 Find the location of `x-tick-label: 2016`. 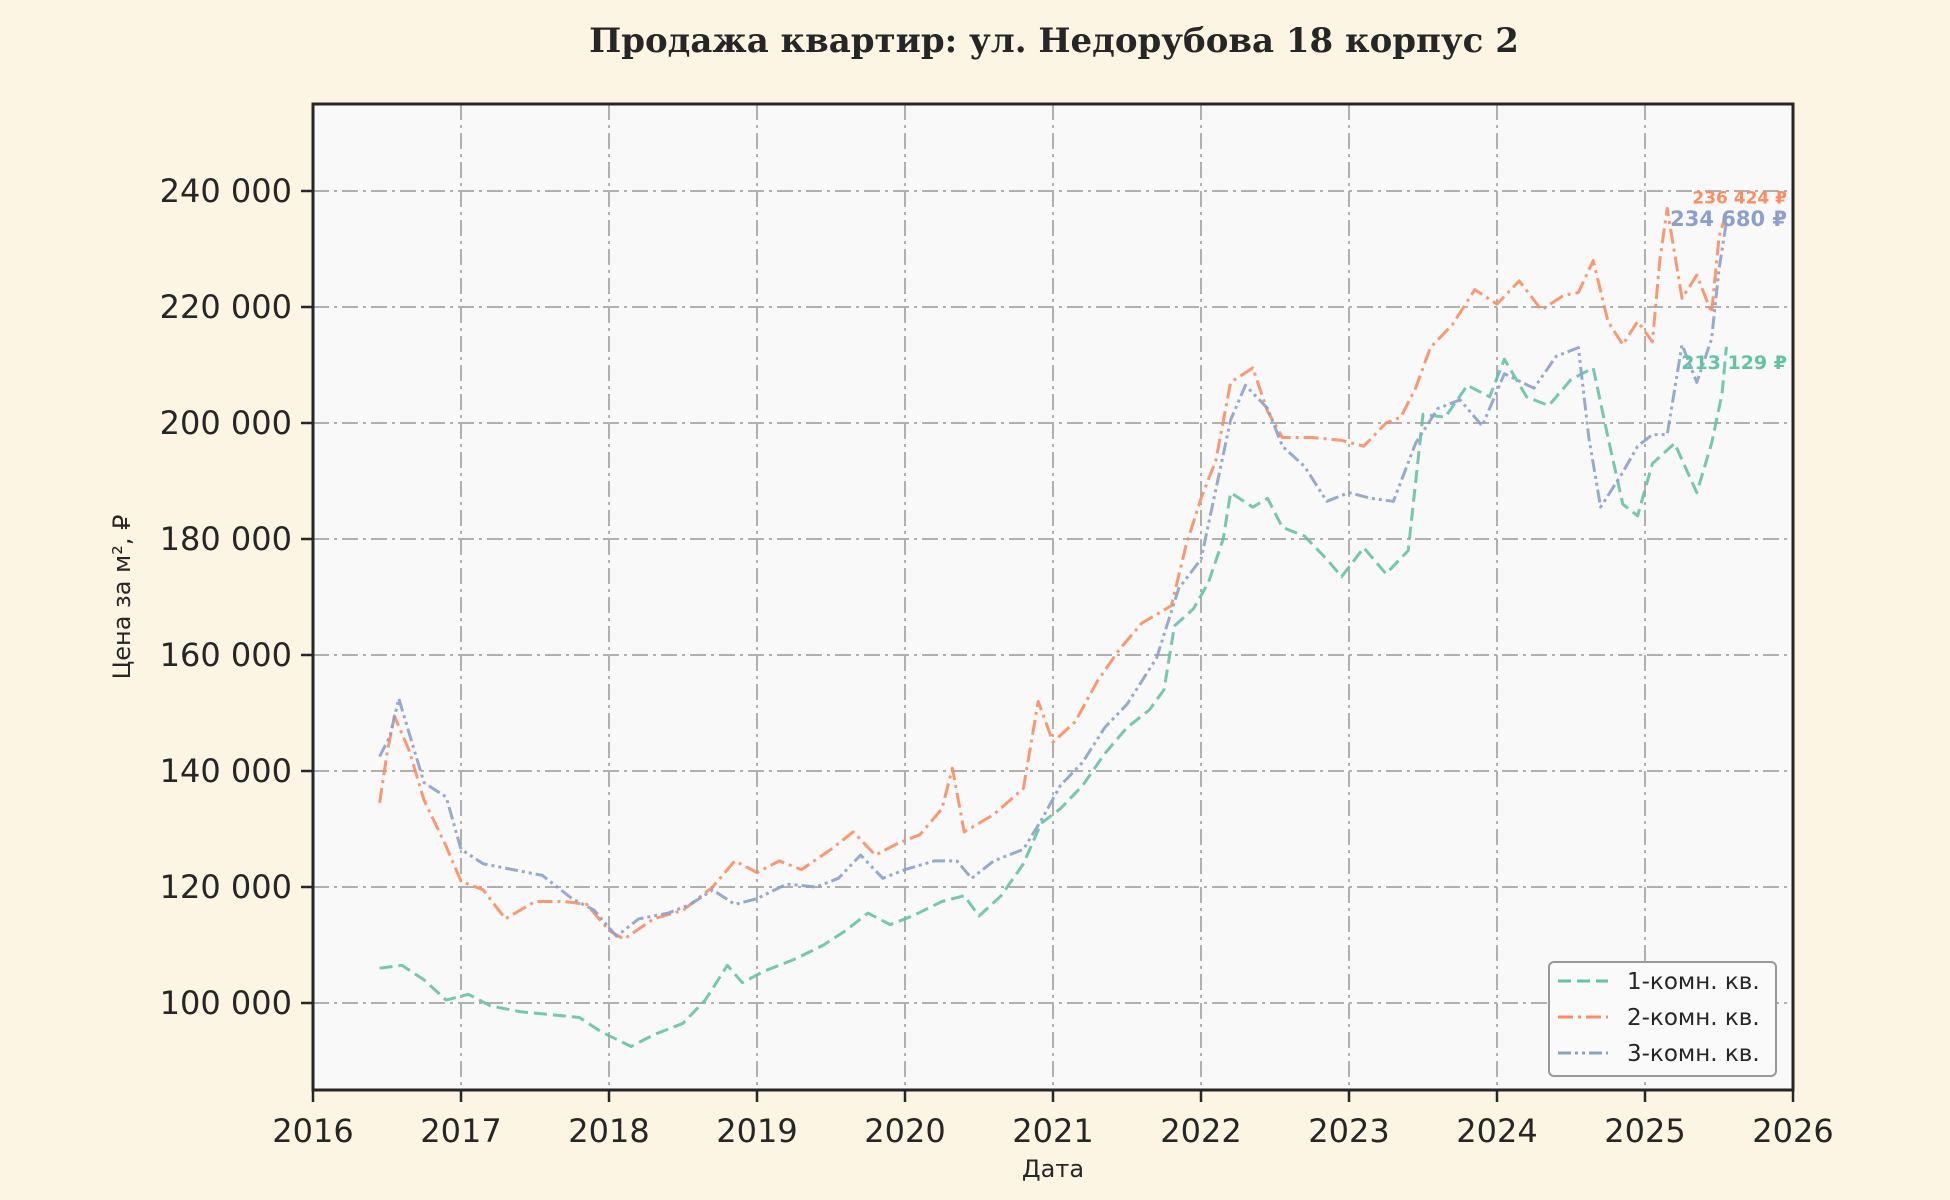

x-tick-label: 2016 is located at coordinates (312, 1131).